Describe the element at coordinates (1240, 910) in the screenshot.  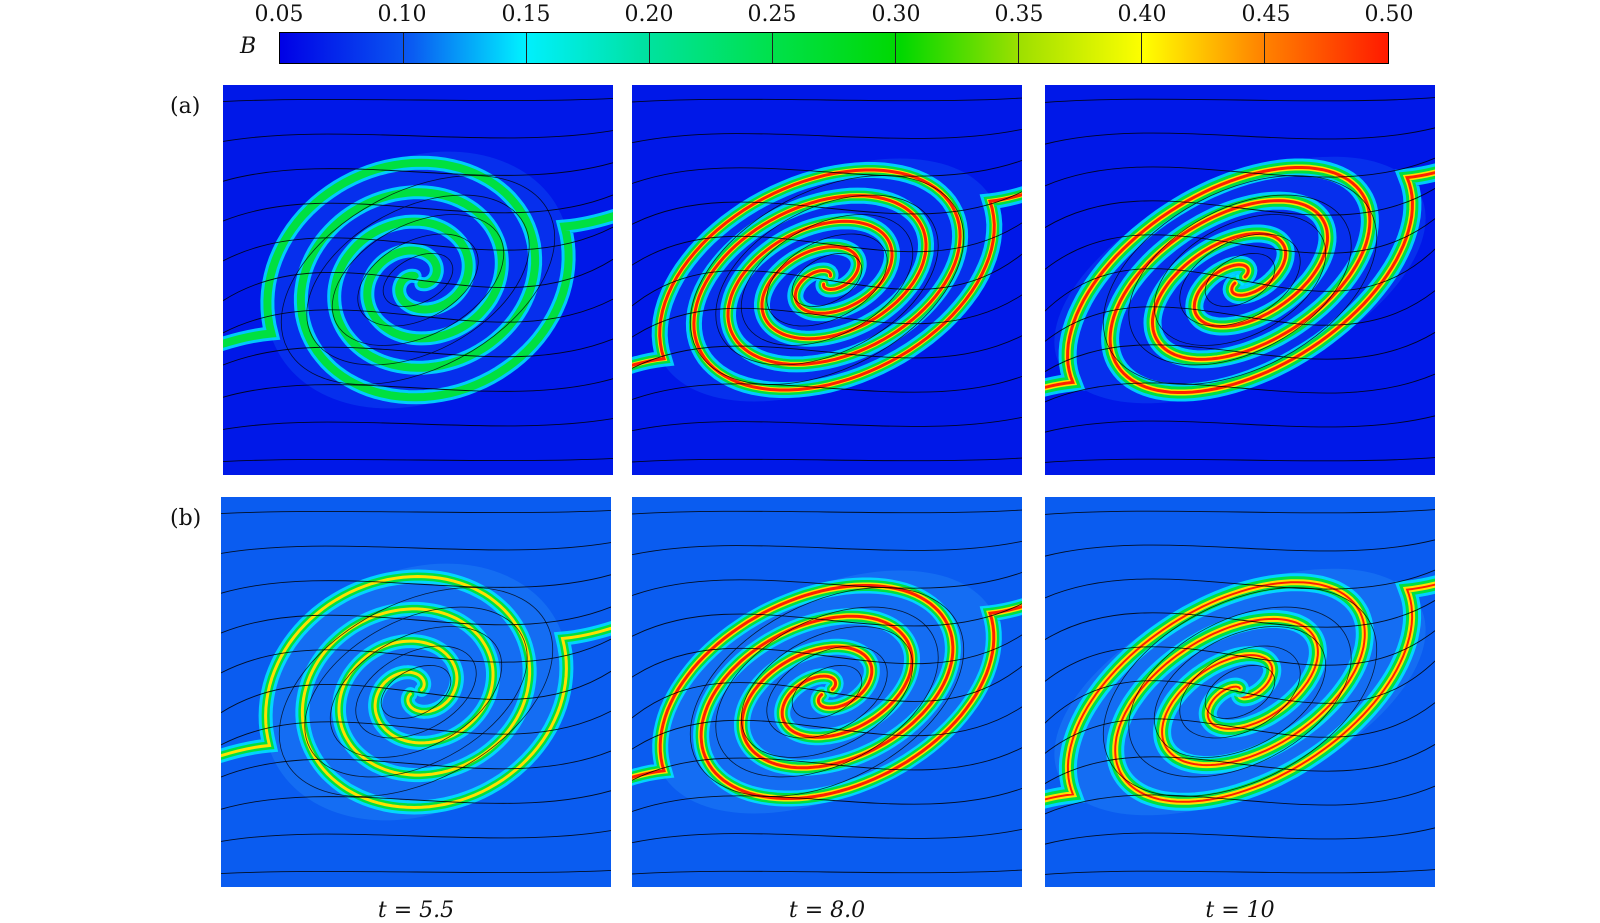
I see `time-label-3: t = 10` at that location.